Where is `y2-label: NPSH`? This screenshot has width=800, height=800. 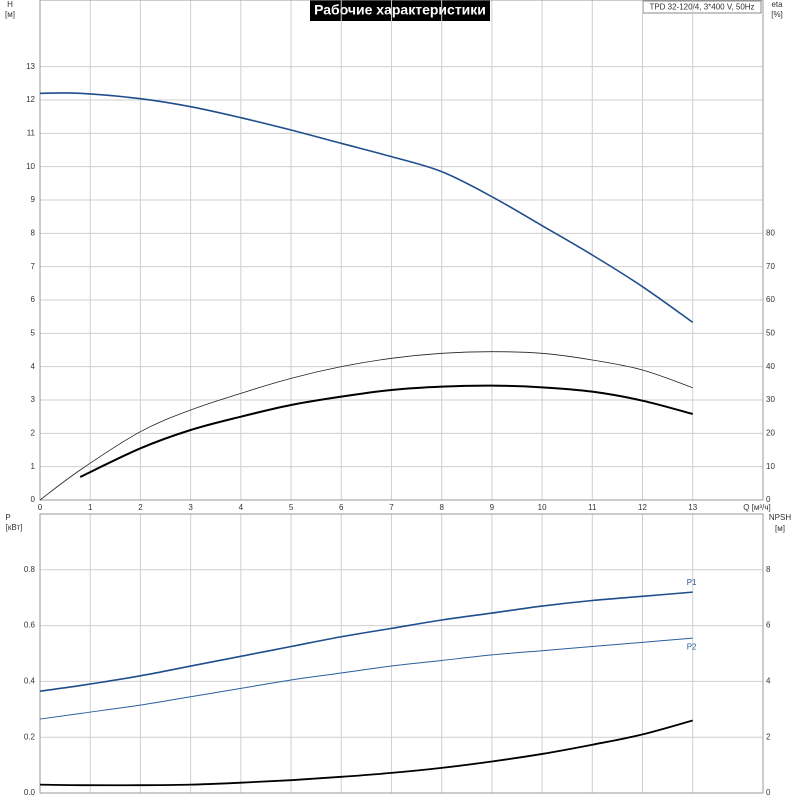
y2-label: NPSH is located at coordinates (780, 517).